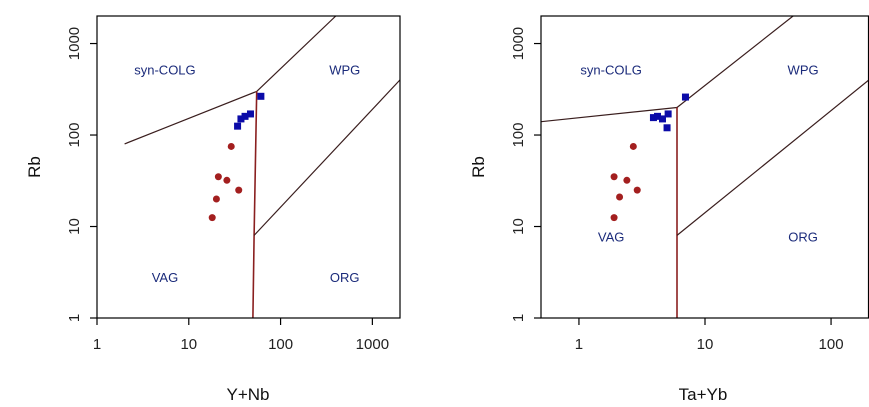  What do you see at coordinates (74, 135) in the screenshot?
I see `panel-1-y-tick-label-3: 100` at bounding box center [74, 135].